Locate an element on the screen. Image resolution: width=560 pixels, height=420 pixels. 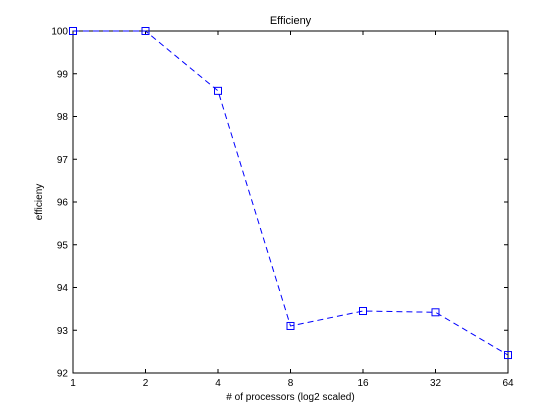
y-axis-label: efficieny is located at coordinates (39, 202).